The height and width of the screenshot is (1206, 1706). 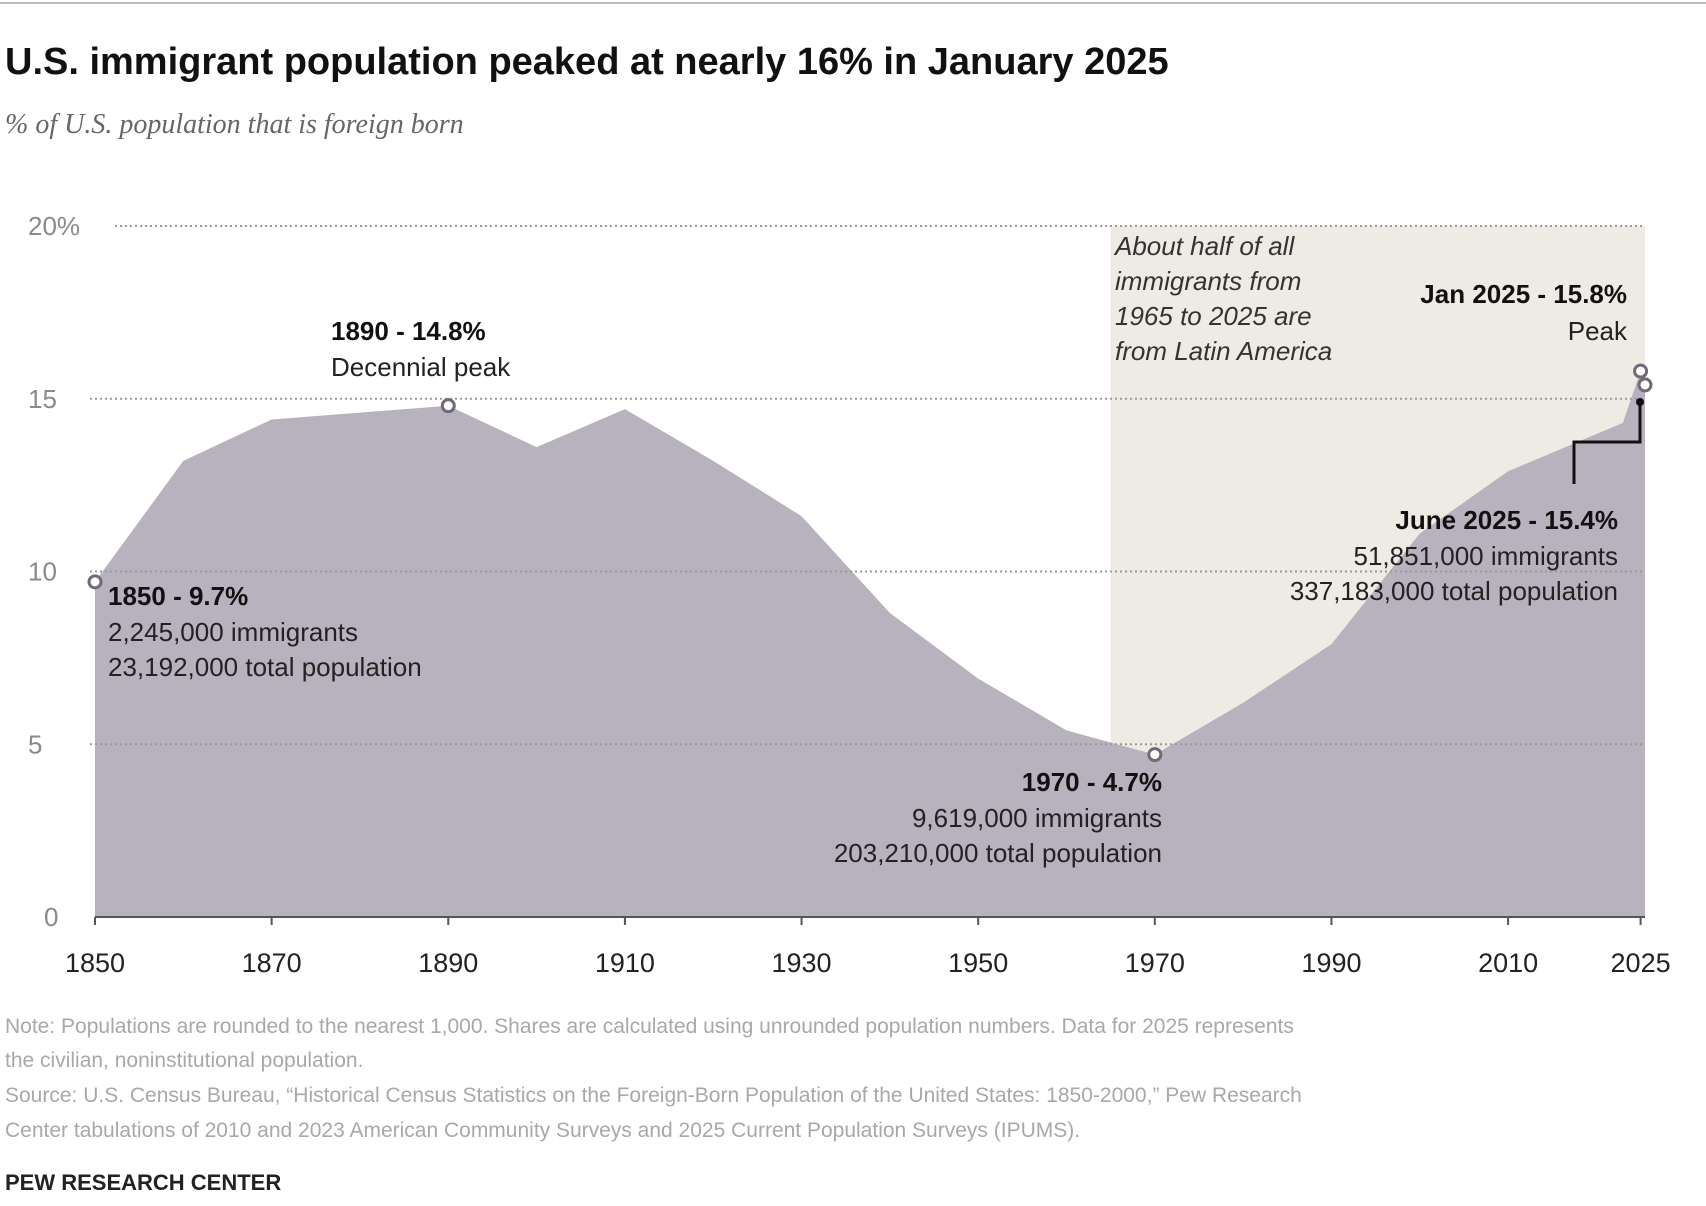 What do you see at coordinates (143, 1182) in the screenshot?
I see `svg-text: PEW RESEARCH CENTER` at bounding box center [143, 1182].